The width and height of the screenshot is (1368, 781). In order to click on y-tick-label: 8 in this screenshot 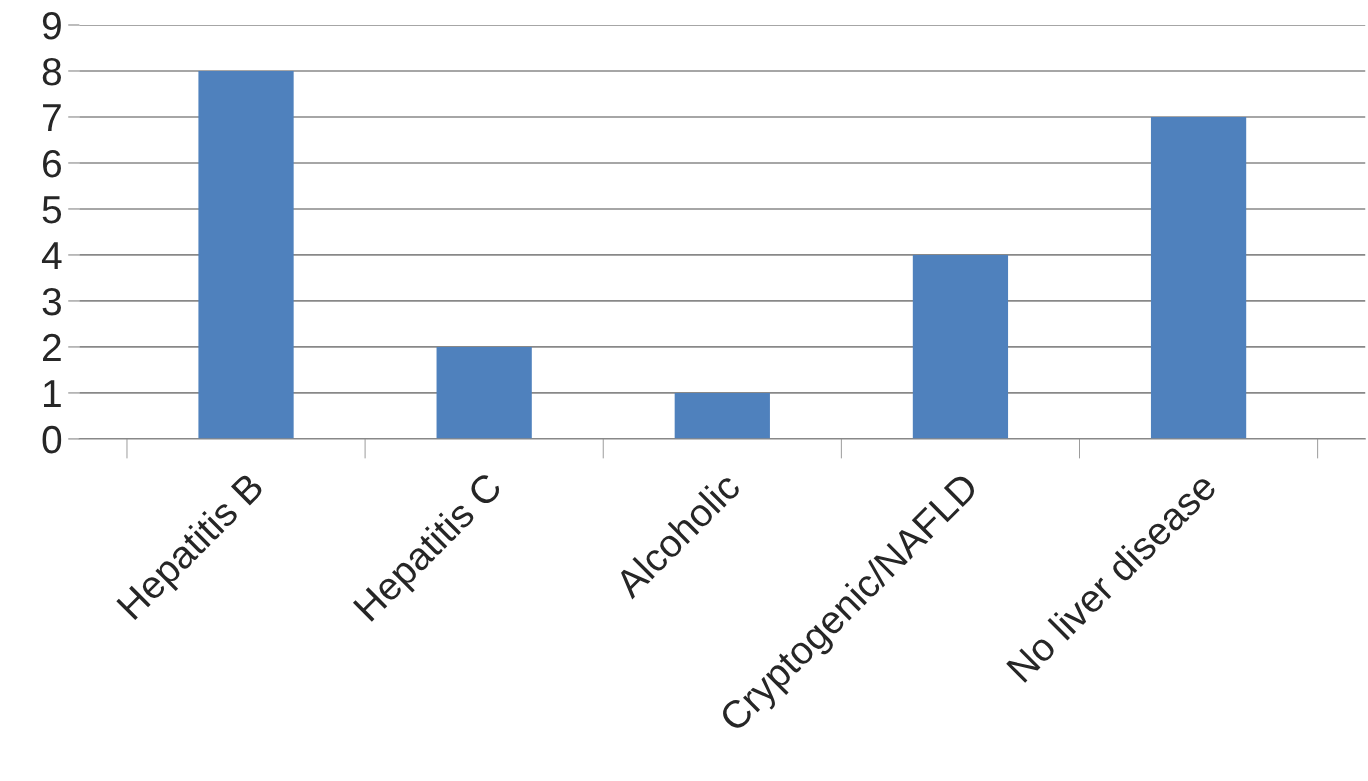, I will do `click(51, 71)`.